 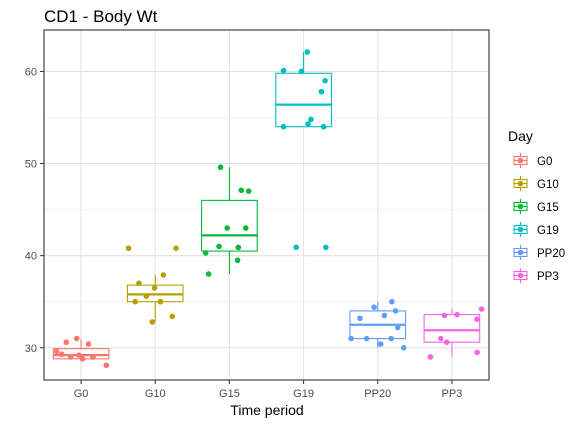 I want to click on legend-item-pp20: PP20, so click(x=538, y=252).